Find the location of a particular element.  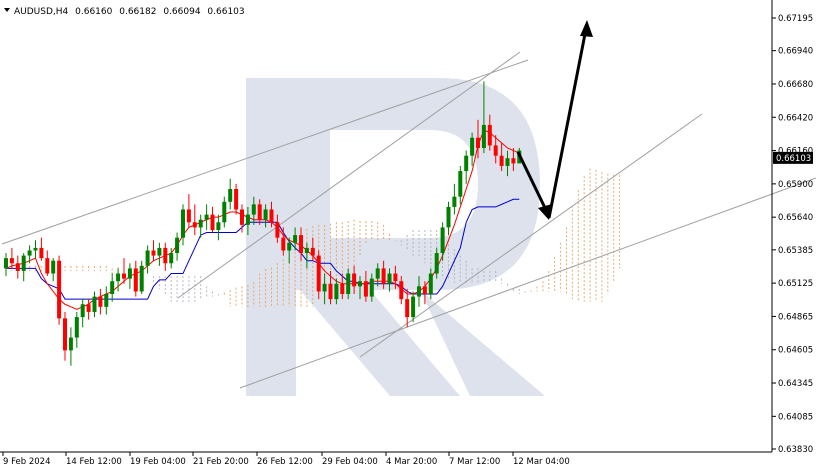

y-tick-label: 0.65640 is located at coordinates (795, 218).